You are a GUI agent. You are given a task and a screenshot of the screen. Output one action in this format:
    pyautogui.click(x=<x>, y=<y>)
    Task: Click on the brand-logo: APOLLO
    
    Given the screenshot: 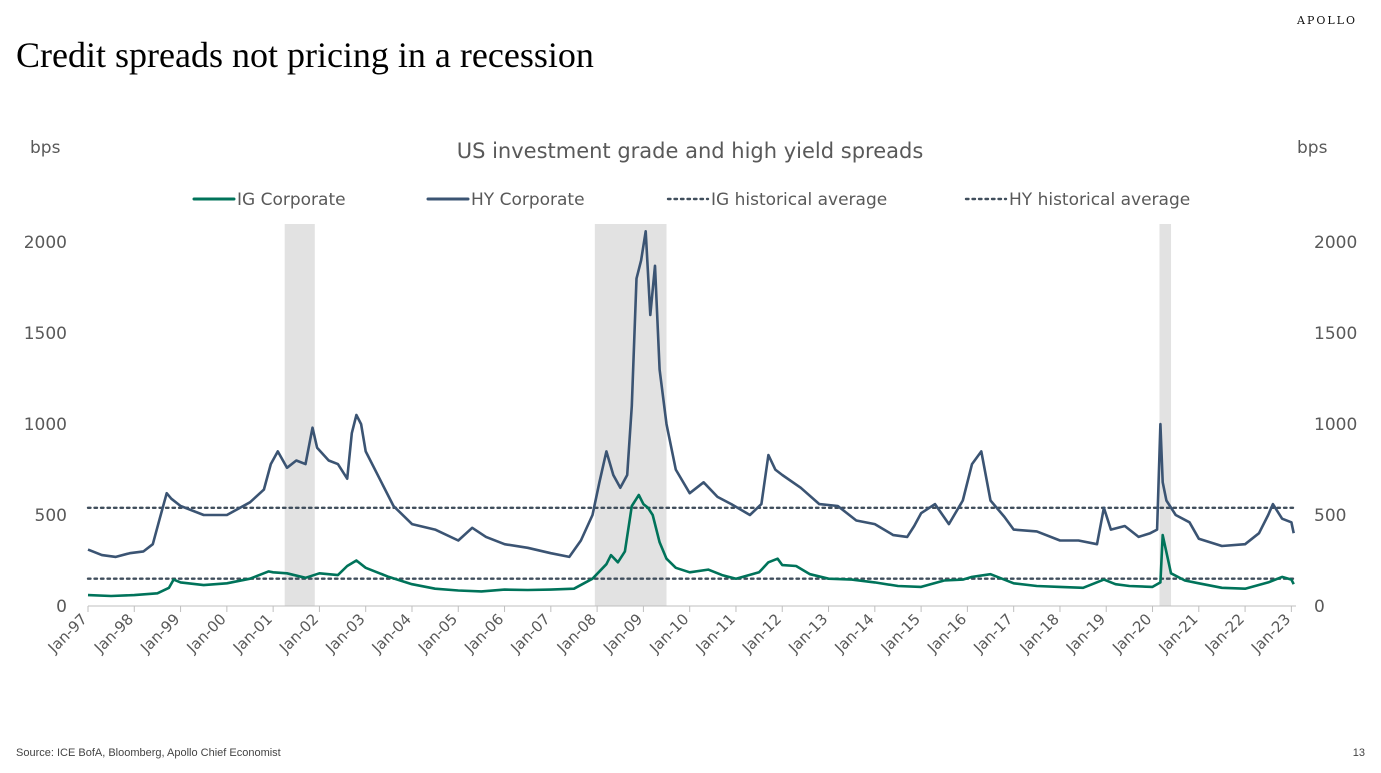 What is the action you would take?
    pyautogui.click(x=1327, y=20)
    